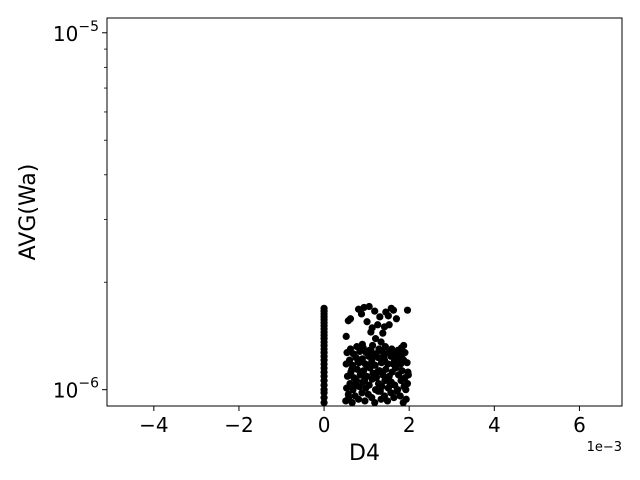 The height and width of the screenshot is (480, 640). I want to click on x-tick-label: 4, so click(494, 425).